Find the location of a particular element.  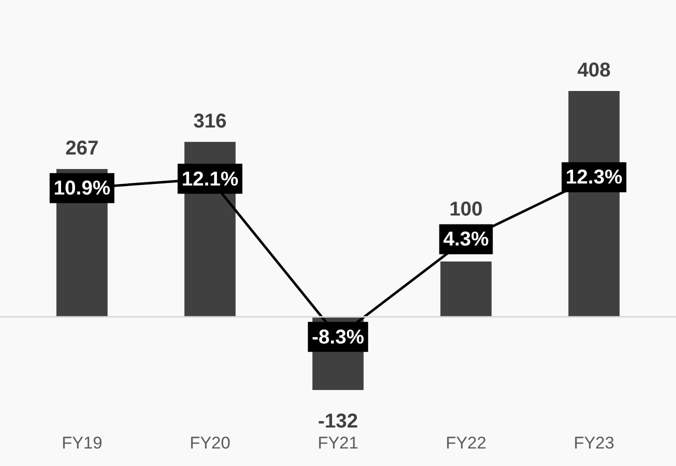

data-label: 100 is located at coordinates (466, 209).